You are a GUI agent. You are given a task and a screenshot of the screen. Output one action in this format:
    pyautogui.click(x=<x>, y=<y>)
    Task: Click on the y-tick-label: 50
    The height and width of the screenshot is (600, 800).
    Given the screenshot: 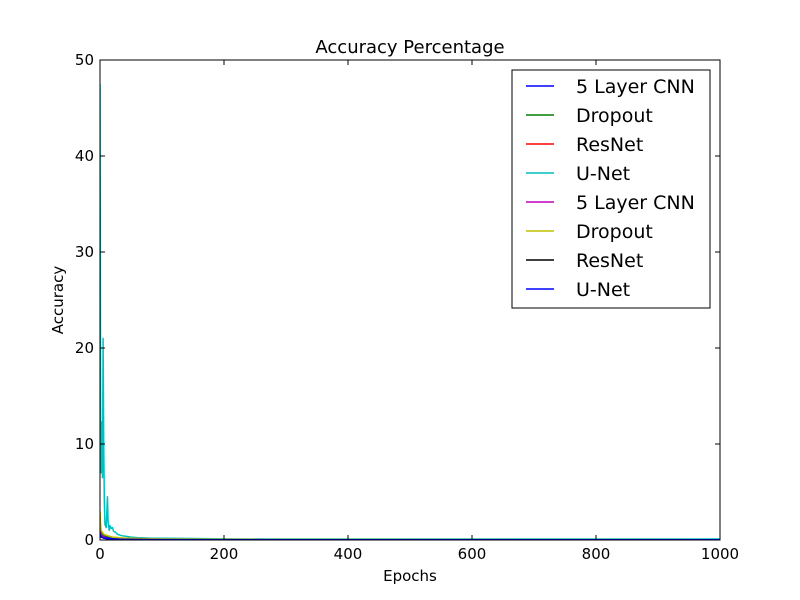 What is the action you would take?
    pyautogui.click(x=84, y=60)
    